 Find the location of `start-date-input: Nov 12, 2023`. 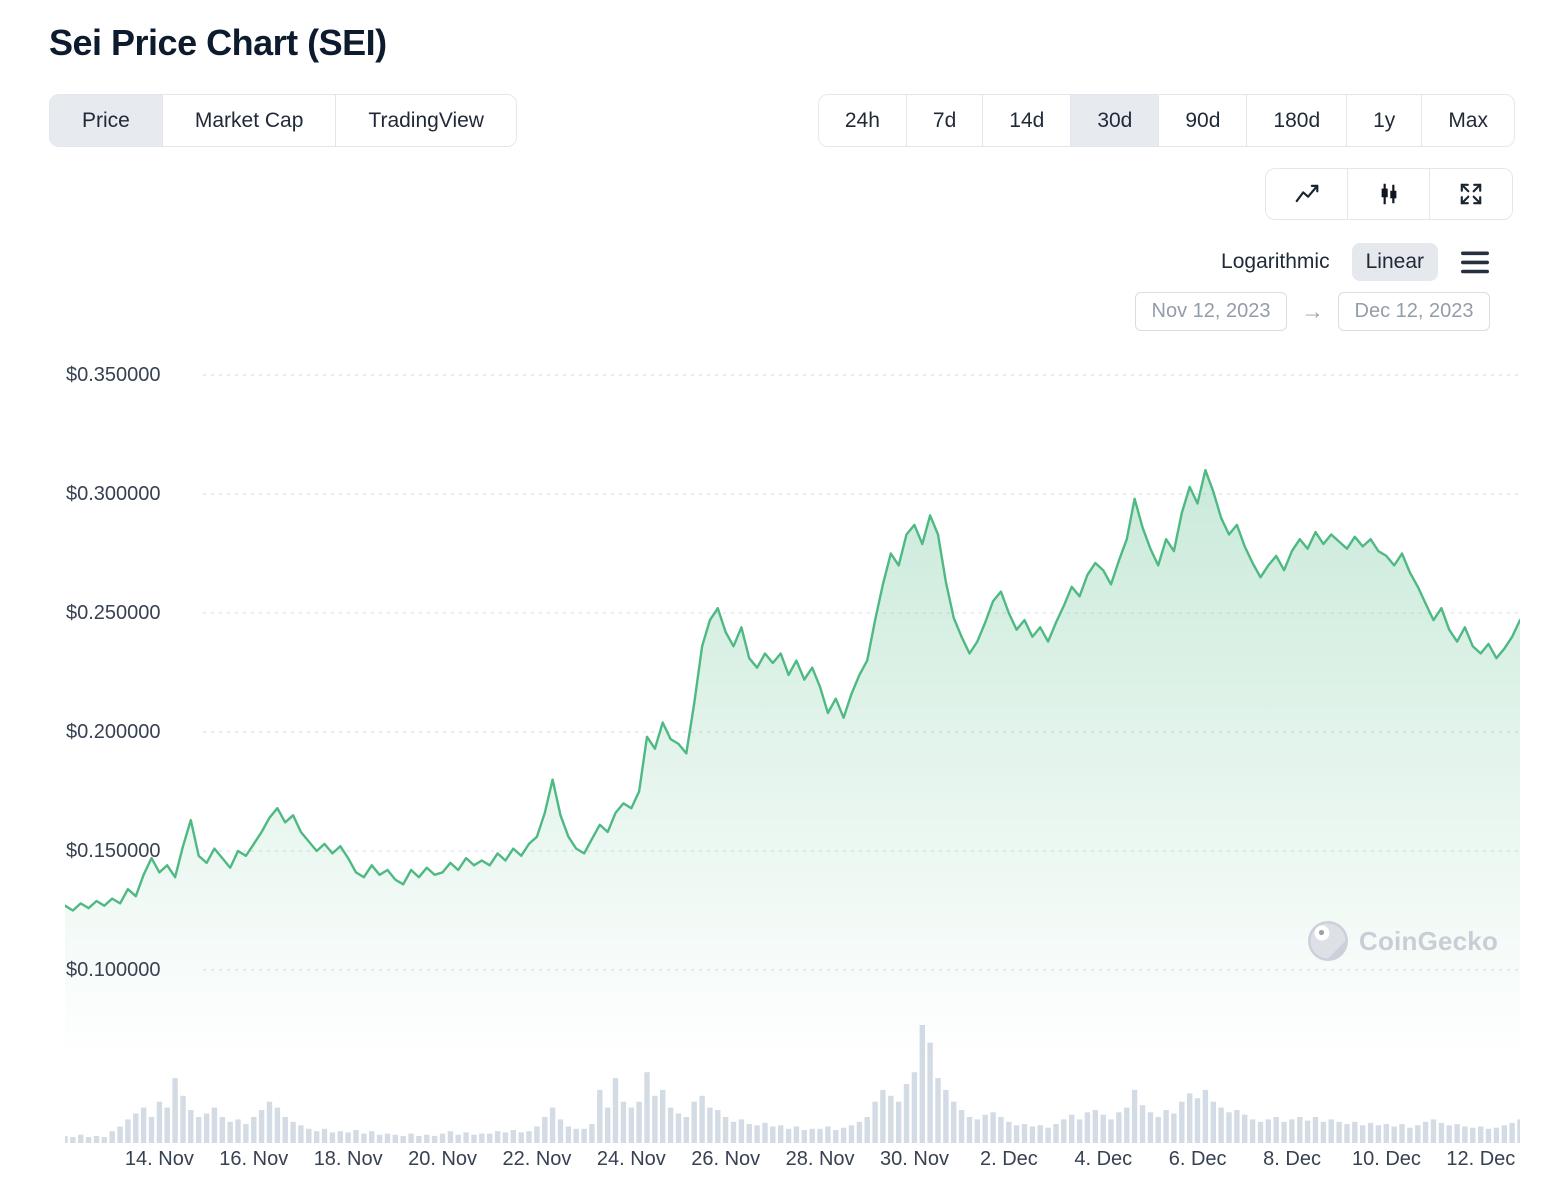

start-date-input: Nov 12, 2023 is located at coordinates (1211, 311).